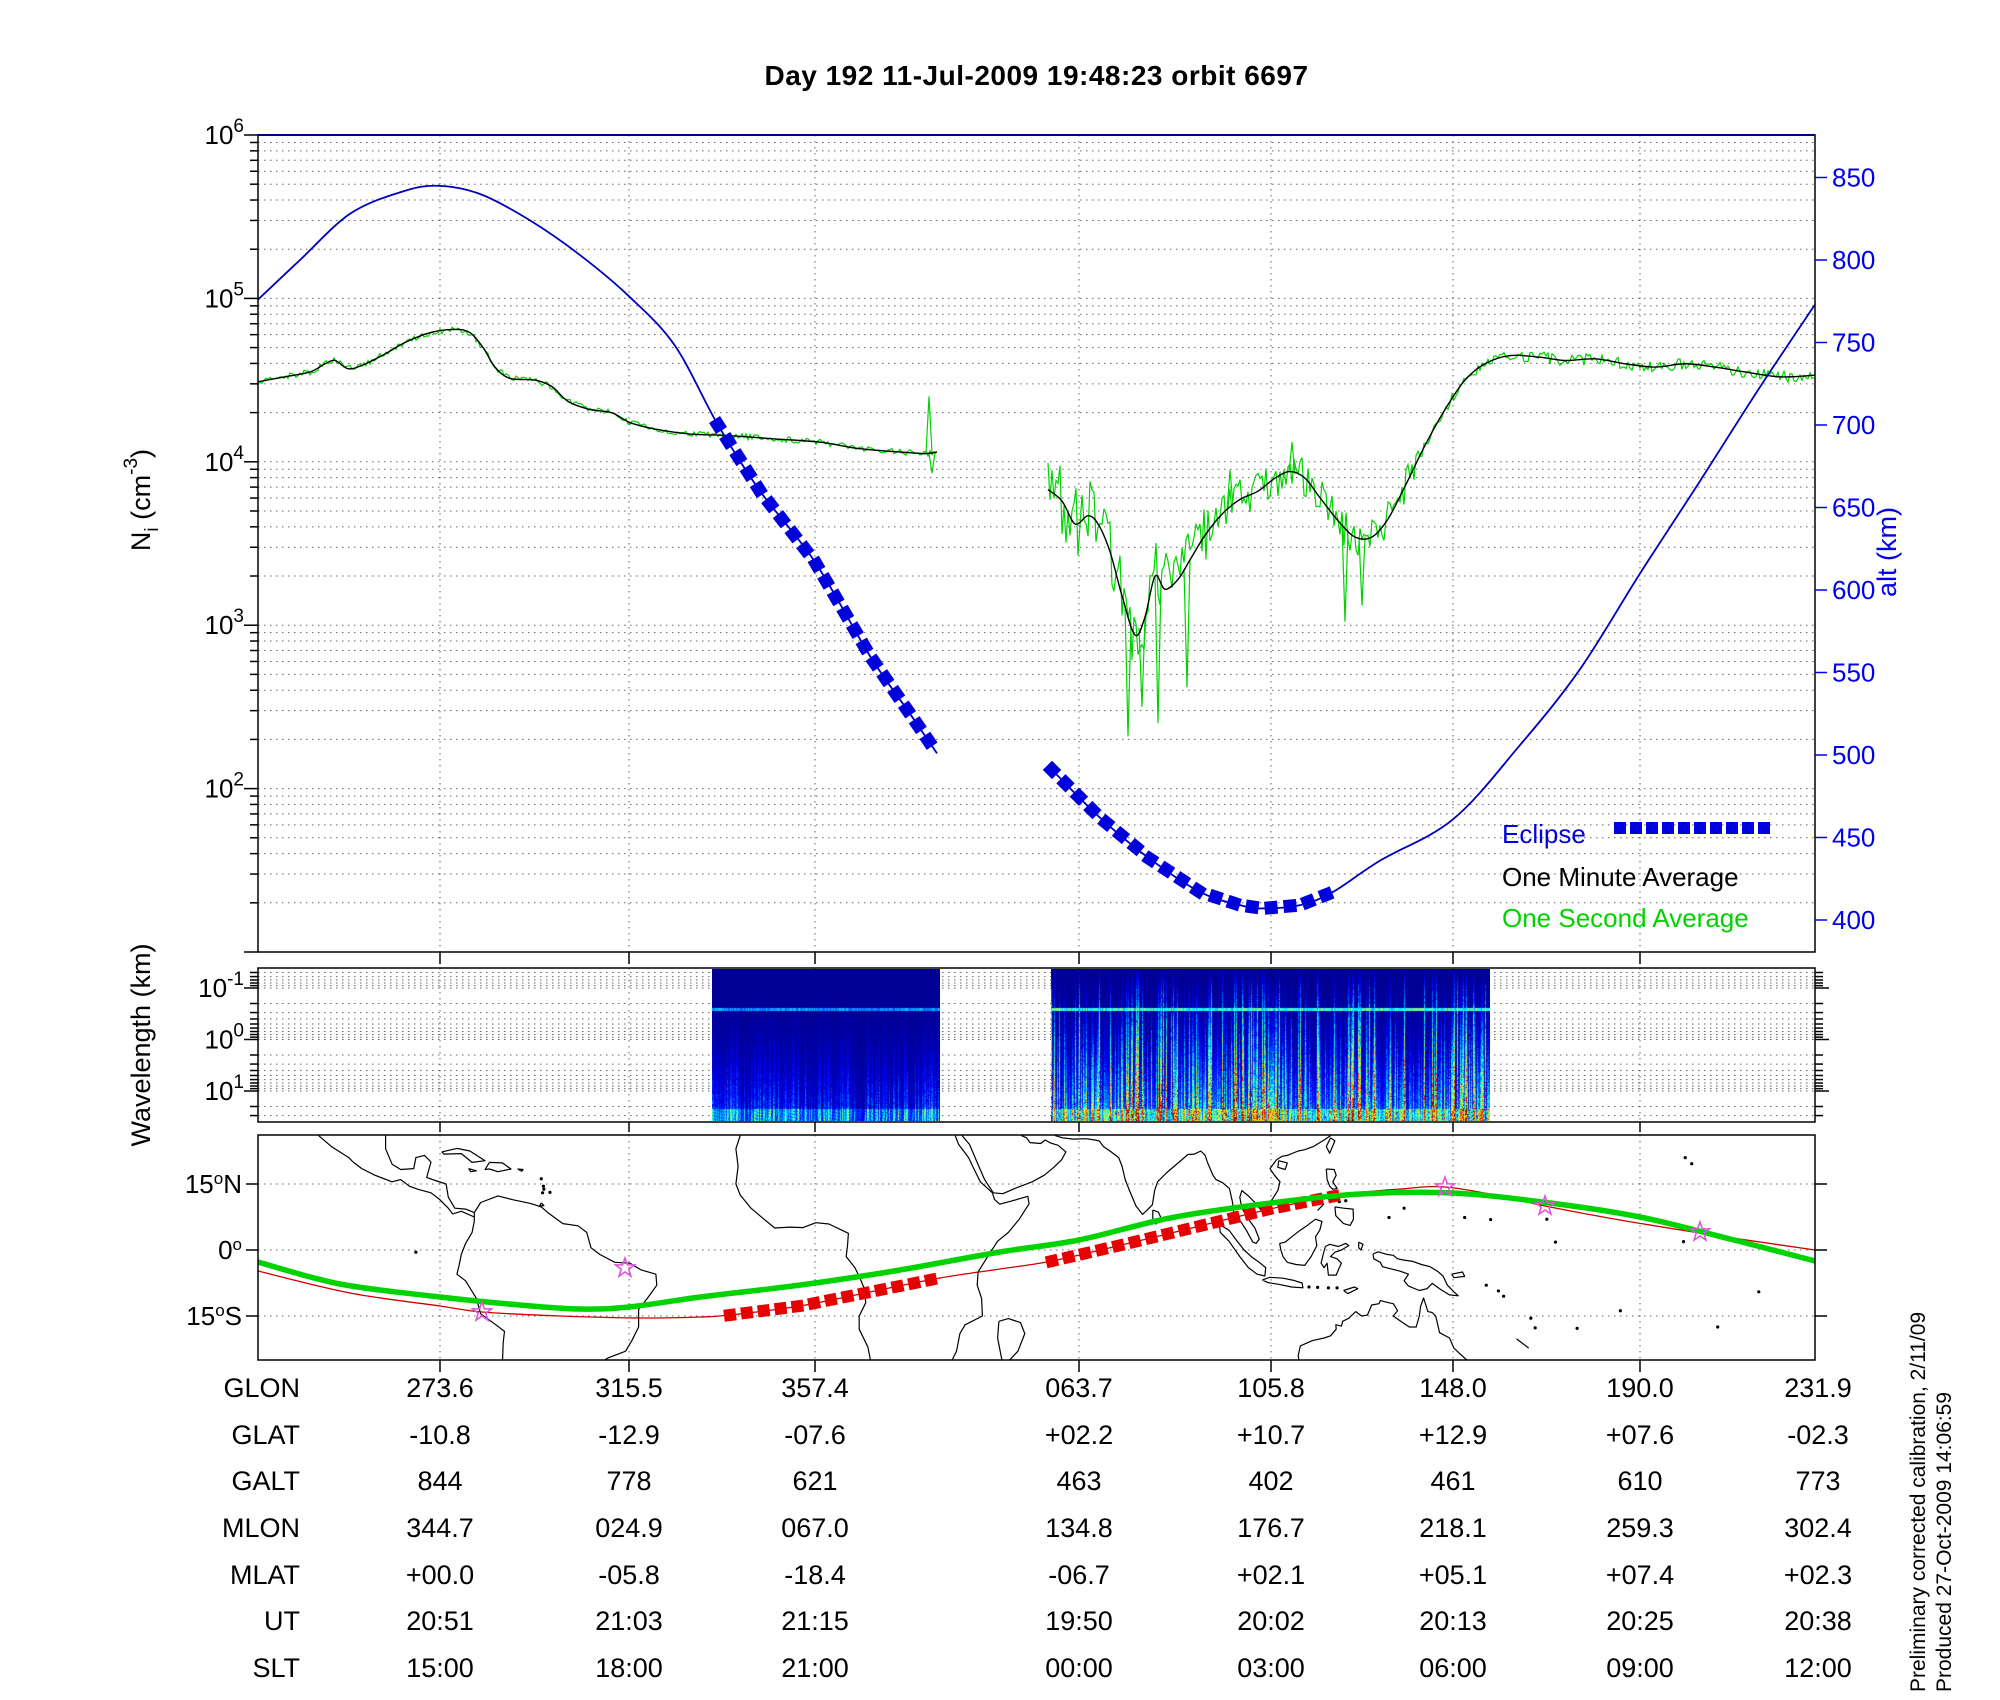 This screenshot has width=2000, height=1700. Describe the element at coordinates (440, 1575) in the screenshot. I see `table-cell: +00.0` at that location.